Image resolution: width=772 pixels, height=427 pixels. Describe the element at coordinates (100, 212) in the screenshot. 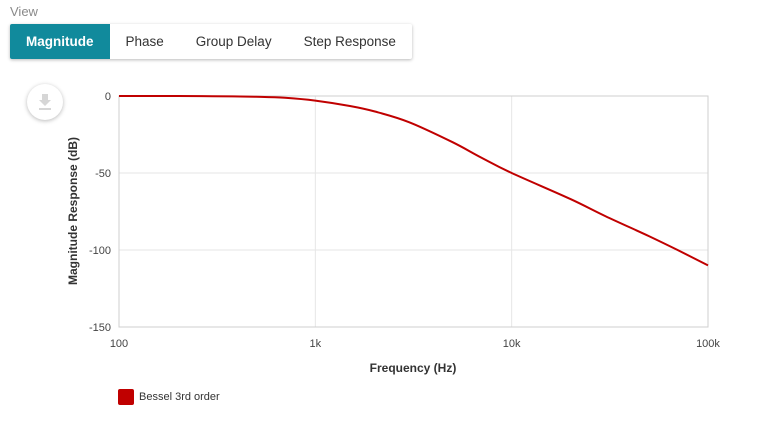

I see `y-axis-ticks: 0 -50 -100 -150` at that location.